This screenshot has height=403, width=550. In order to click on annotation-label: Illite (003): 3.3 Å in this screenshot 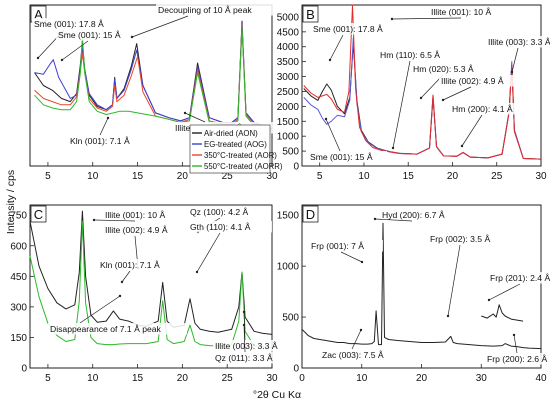, I will do `click(246, 346)`.